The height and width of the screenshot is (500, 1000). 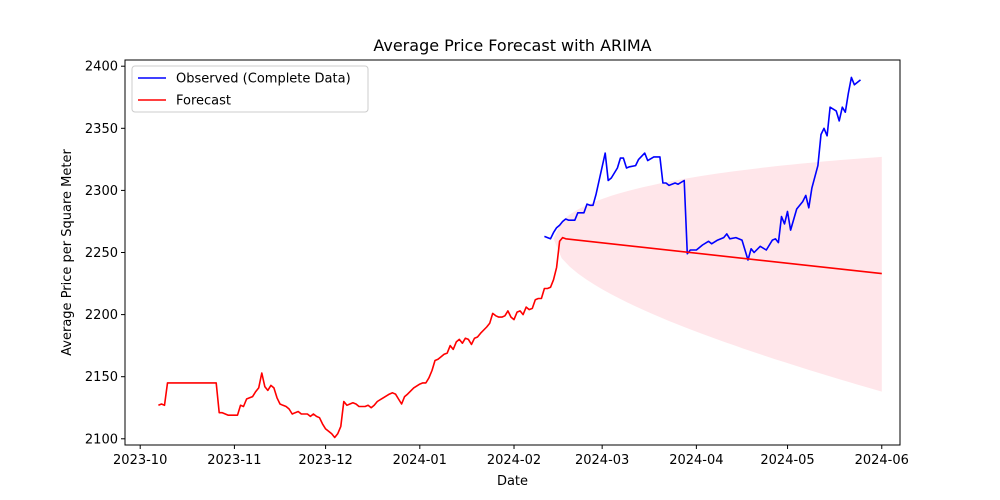 What do you see at coordinates (325, 460) in the screenshot?
I see `x-tick-label: 2023-12` at bounding box center [325, 460].